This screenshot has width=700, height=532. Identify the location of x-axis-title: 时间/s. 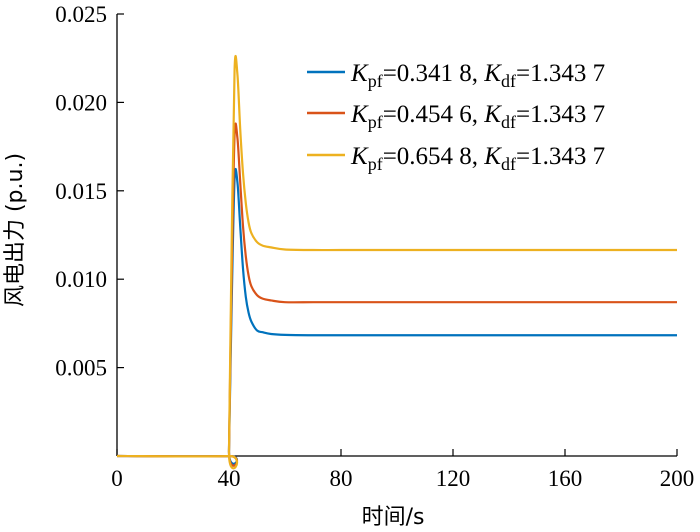
(393, 517).